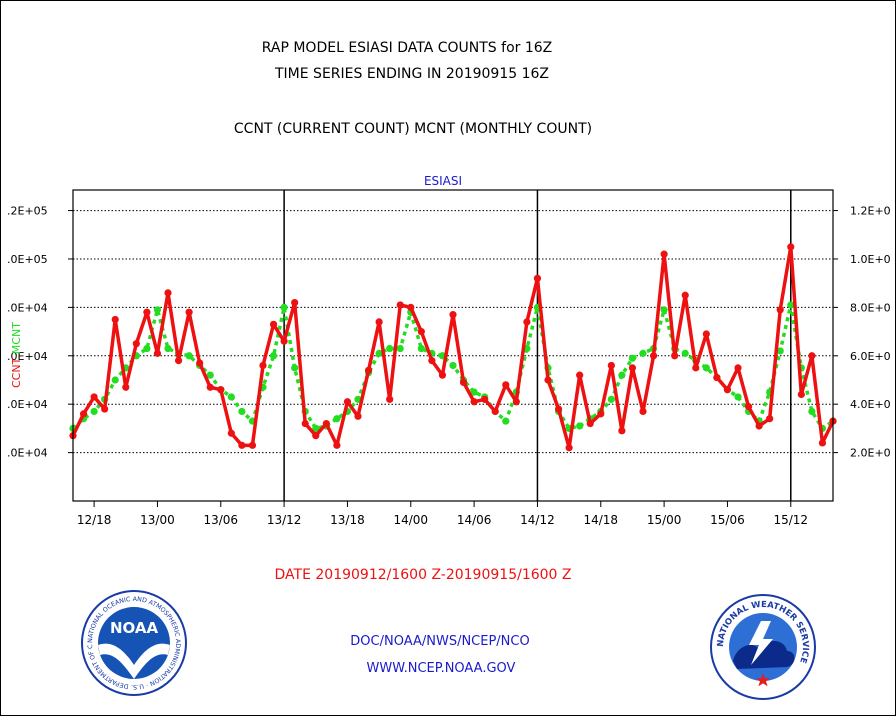  What do you see at coordinates (600, 520) in the screenshot?
I see `x-tick-label: 14/18` at bounding box center [600, 520].